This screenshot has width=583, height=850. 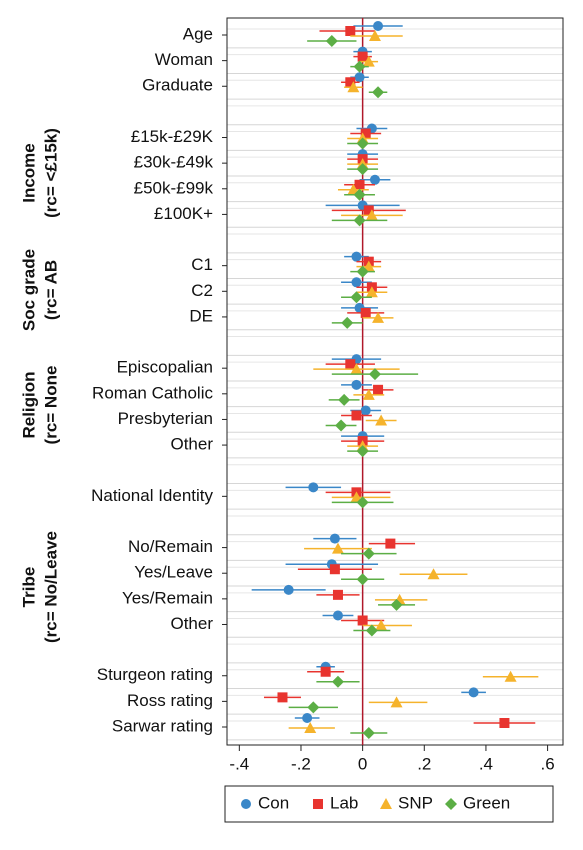 What do you see at coordinates (50, 587) in the screenshot?
I see `group-label: (rc= No/Leave` at bounding box center [50, 587].